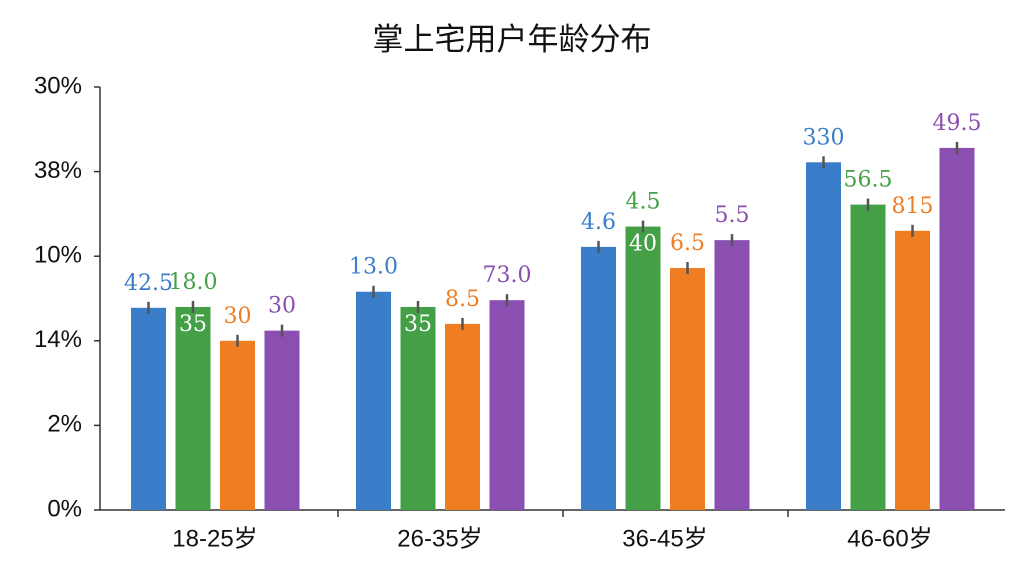 This screenshot has width=1024, height=576. Describe the element at coordinates (58, 255) in the screenshot. I see `y-tick-label: 10%` at that location.